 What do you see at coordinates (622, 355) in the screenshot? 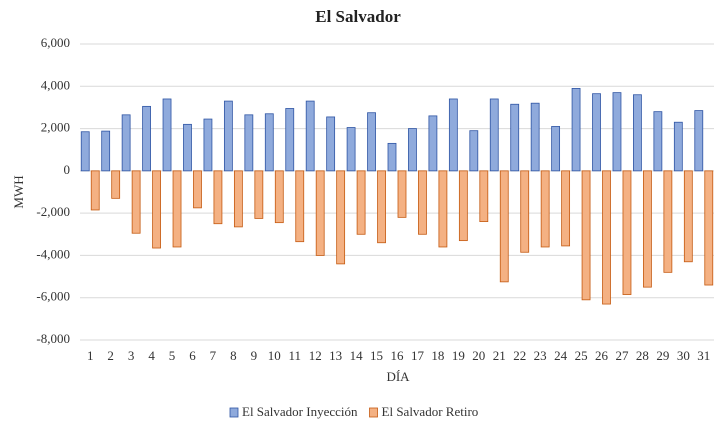
I see `x-tick-label: 27` at bounding box center [622, 355].